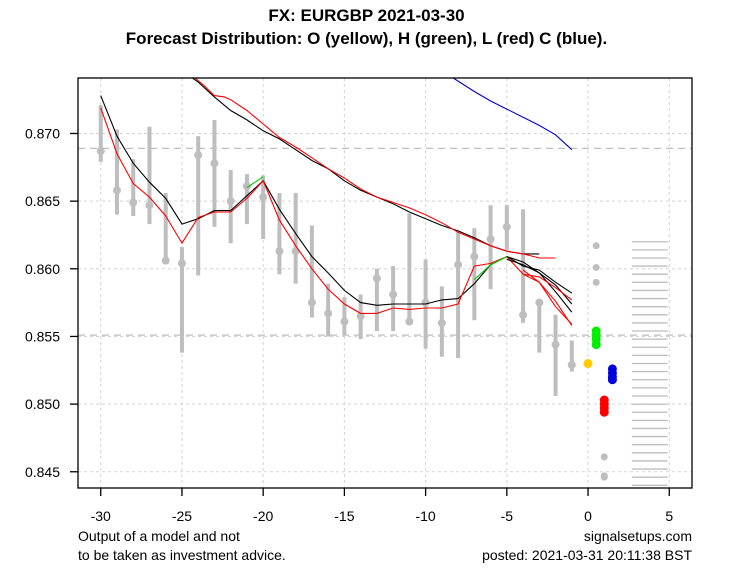  Describe the element at coordinates (587, 555) in the screenshot. I see `posted-timestamp: posted: 2021-03-31 20:11:38 BST` at that location.